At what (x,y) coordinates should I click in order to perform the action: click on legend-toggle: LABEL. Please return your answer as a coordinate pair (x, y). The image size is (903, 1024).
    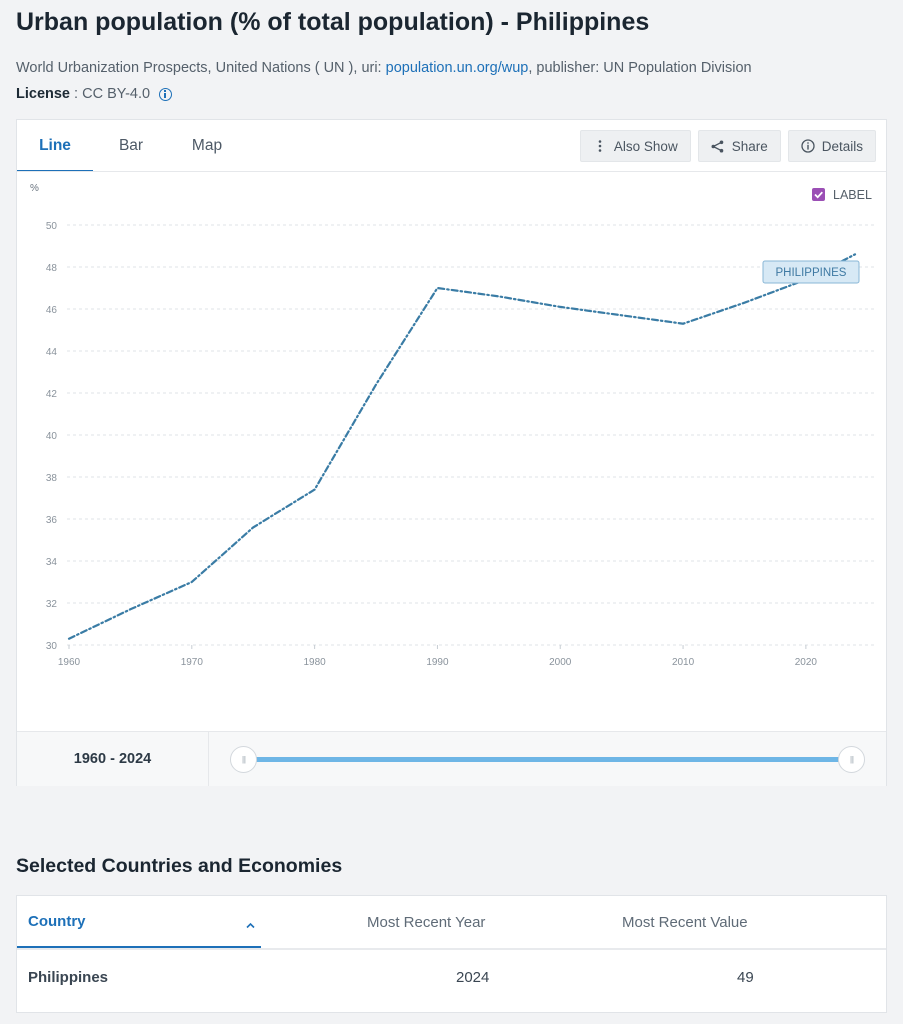
    Looking at the image, I should click on (842, 195).